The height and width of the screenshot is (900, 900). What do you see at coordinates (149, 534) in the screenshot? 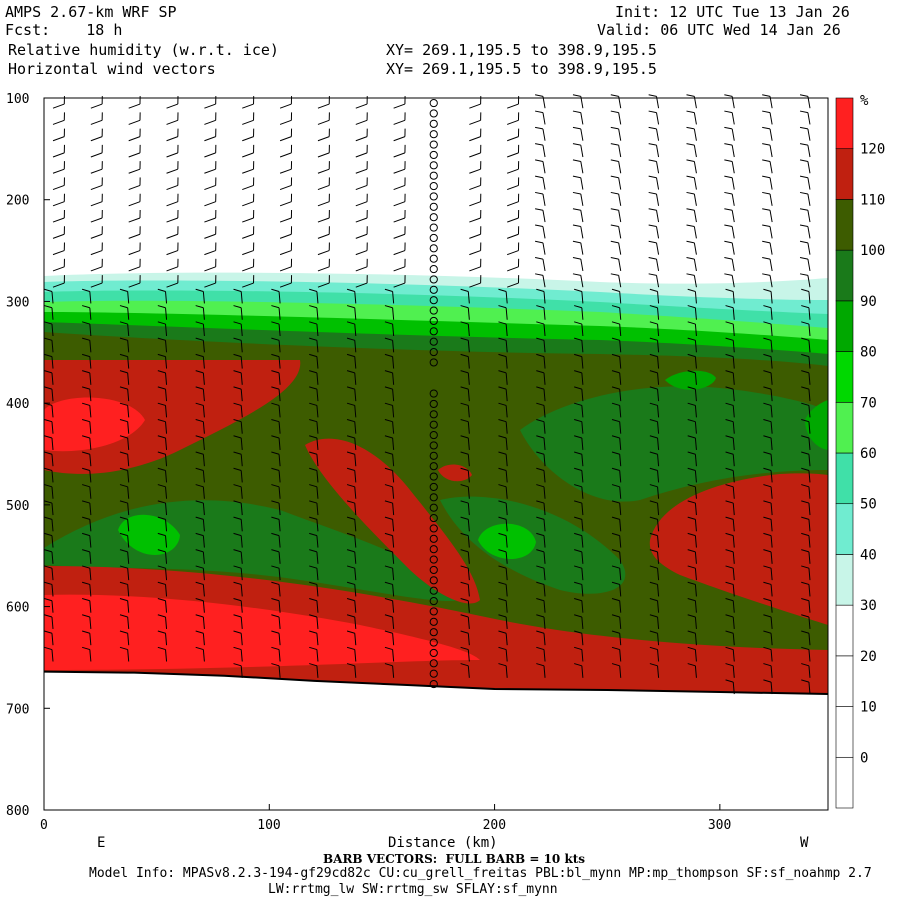
I see `rh-bright-pocket-left` at bounding box center [149, 534].